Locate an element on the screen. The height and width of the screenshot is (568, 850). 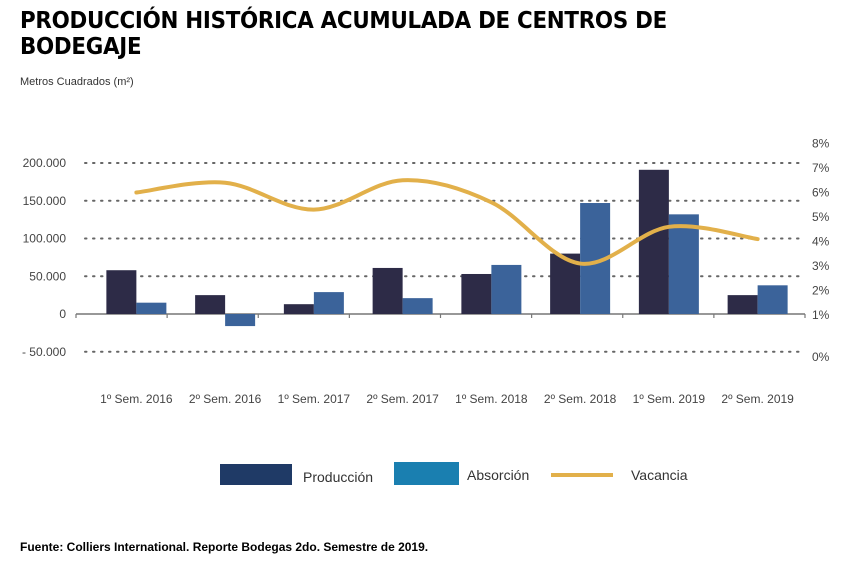
right-tick-label: 3% is located at coordinates (821, 266).